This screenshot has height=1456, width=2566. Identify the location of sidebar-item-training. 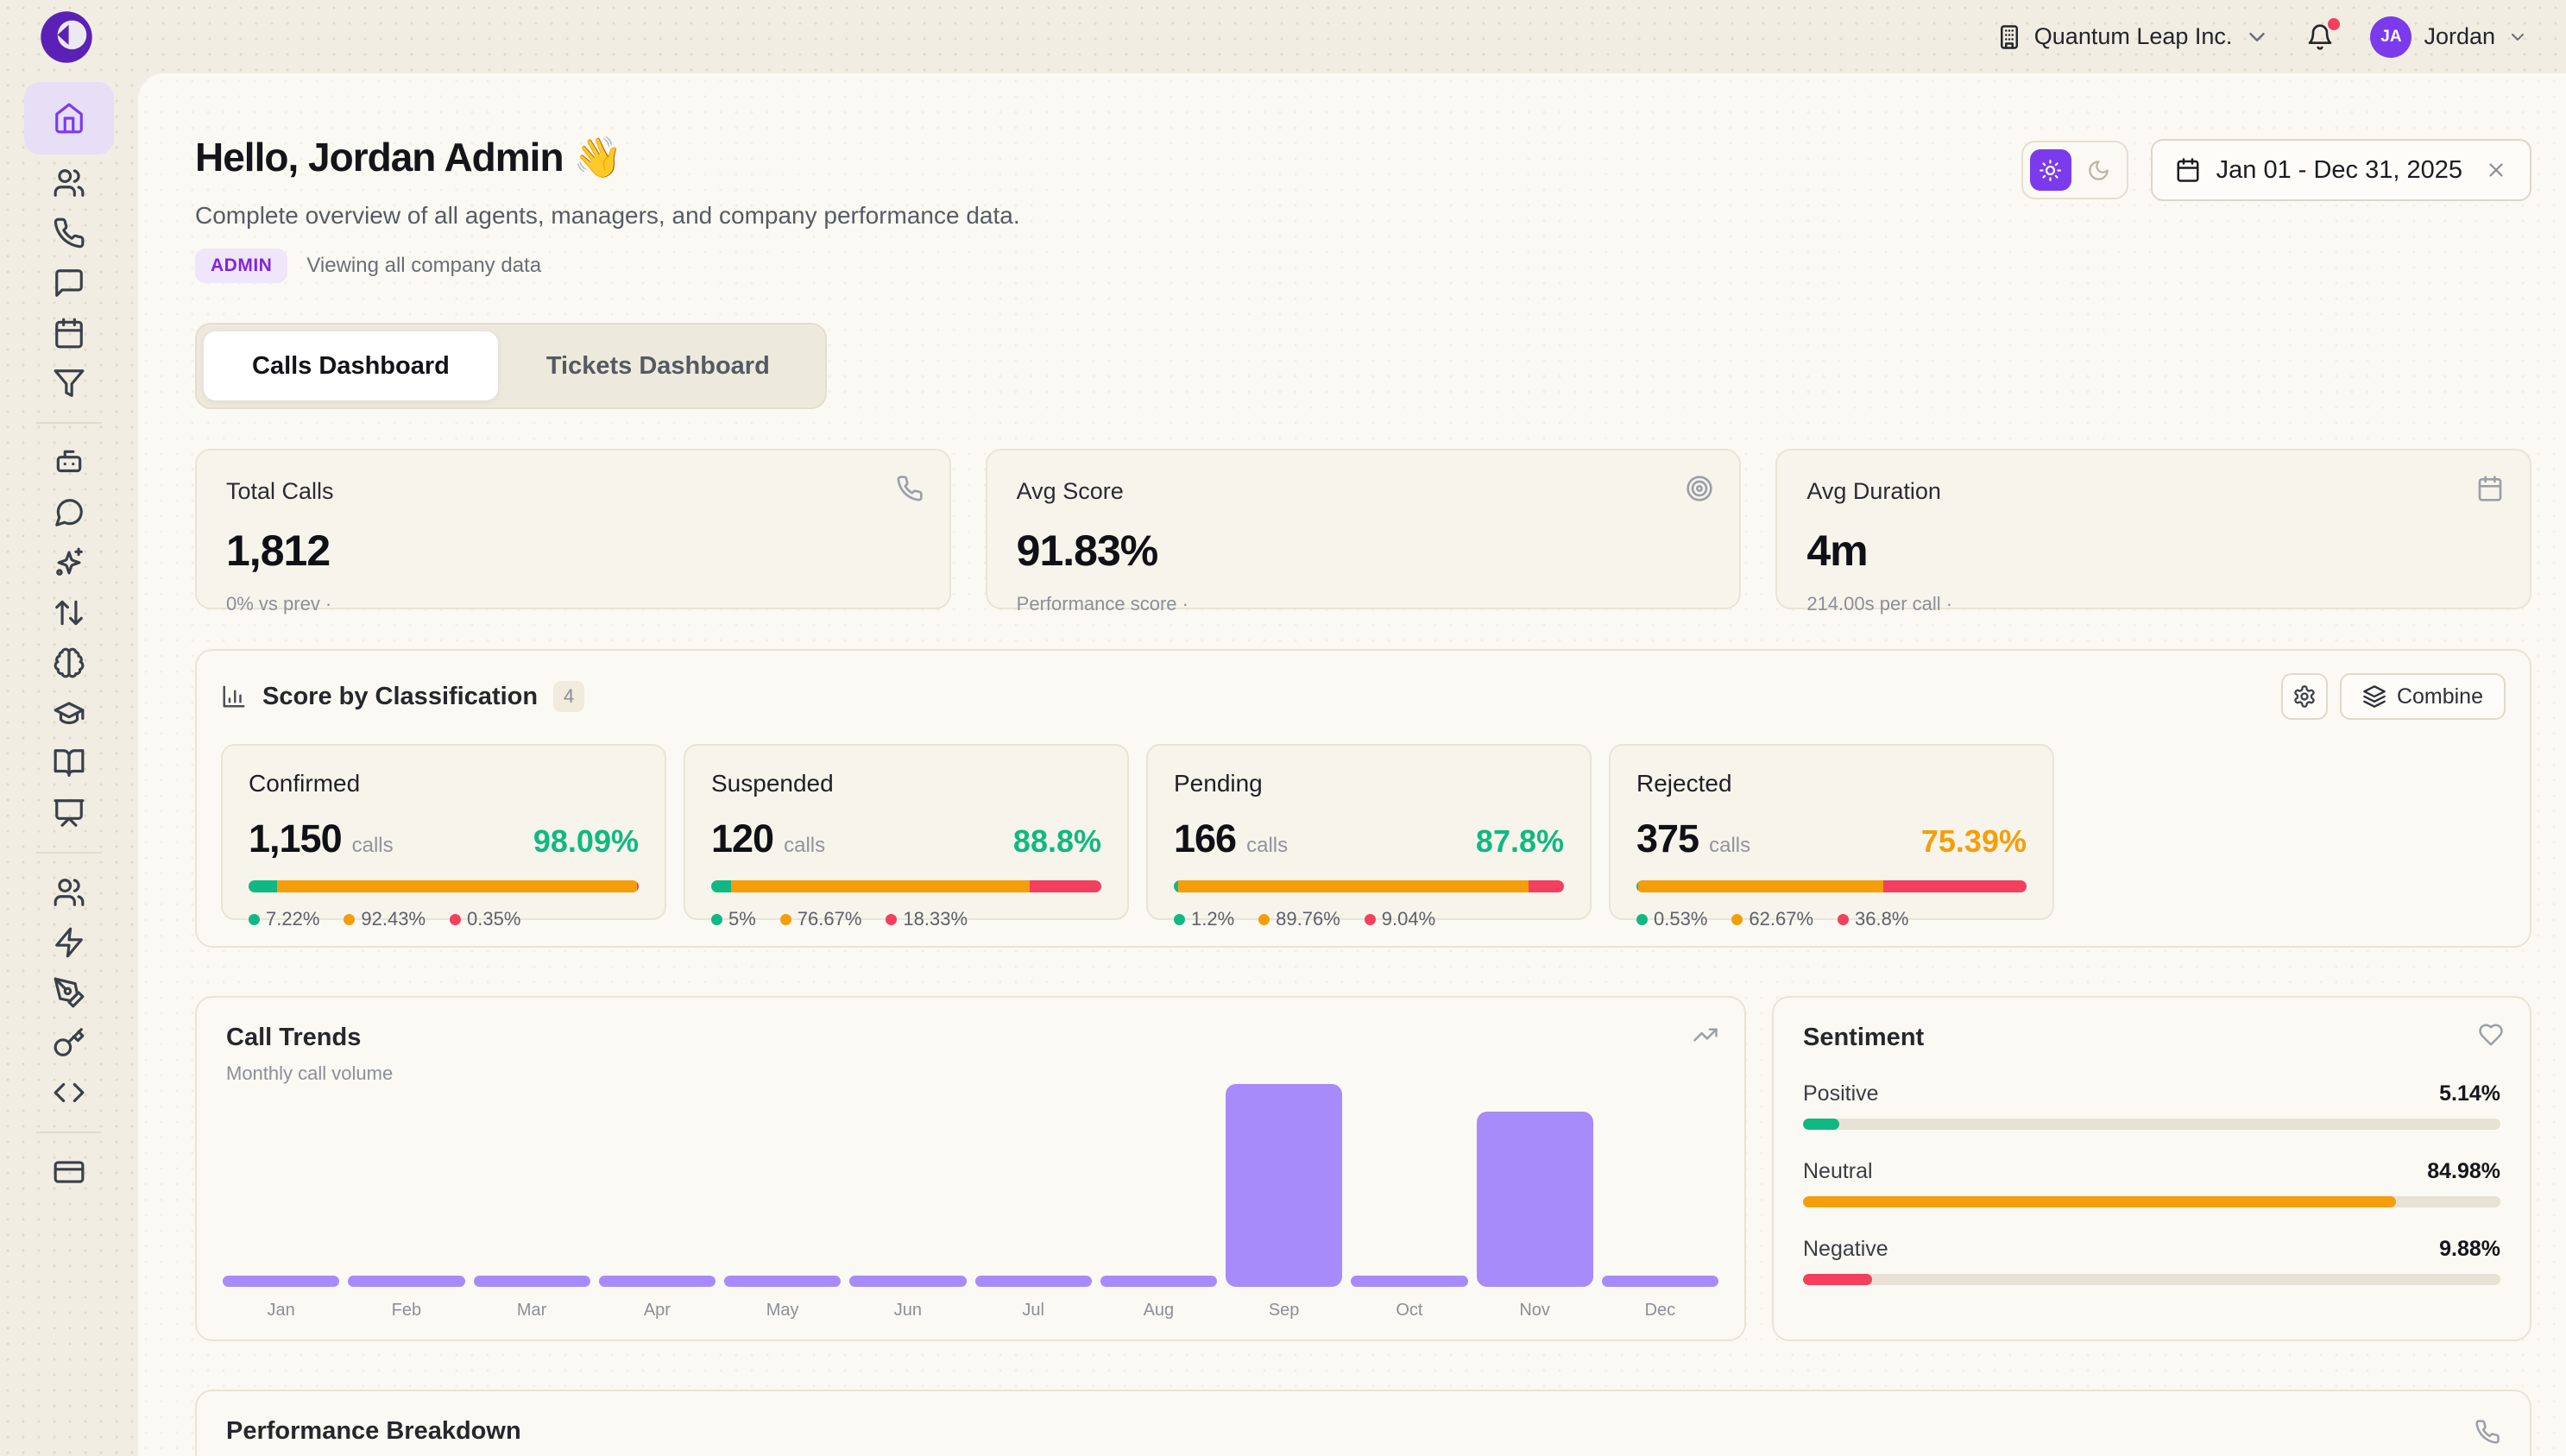
(69, 713).